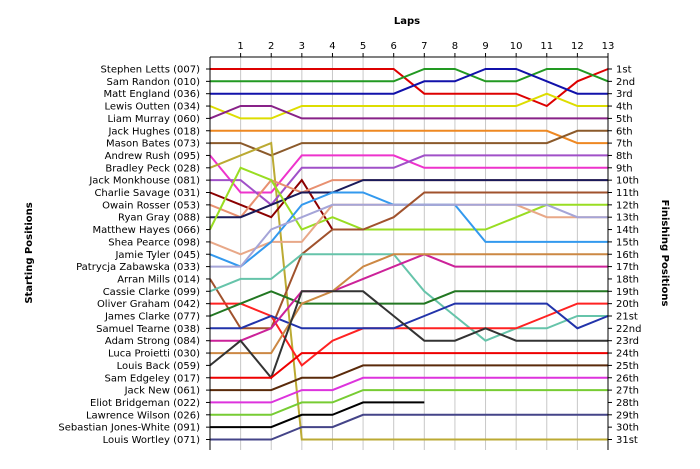 The width and height of the screenshot is (700, 469). Describe the element at coordinates (129, 428) in the screenshot. I see `start-label-sebastian-jones-white-091: Sebastian Jones-White (091)` at that location.